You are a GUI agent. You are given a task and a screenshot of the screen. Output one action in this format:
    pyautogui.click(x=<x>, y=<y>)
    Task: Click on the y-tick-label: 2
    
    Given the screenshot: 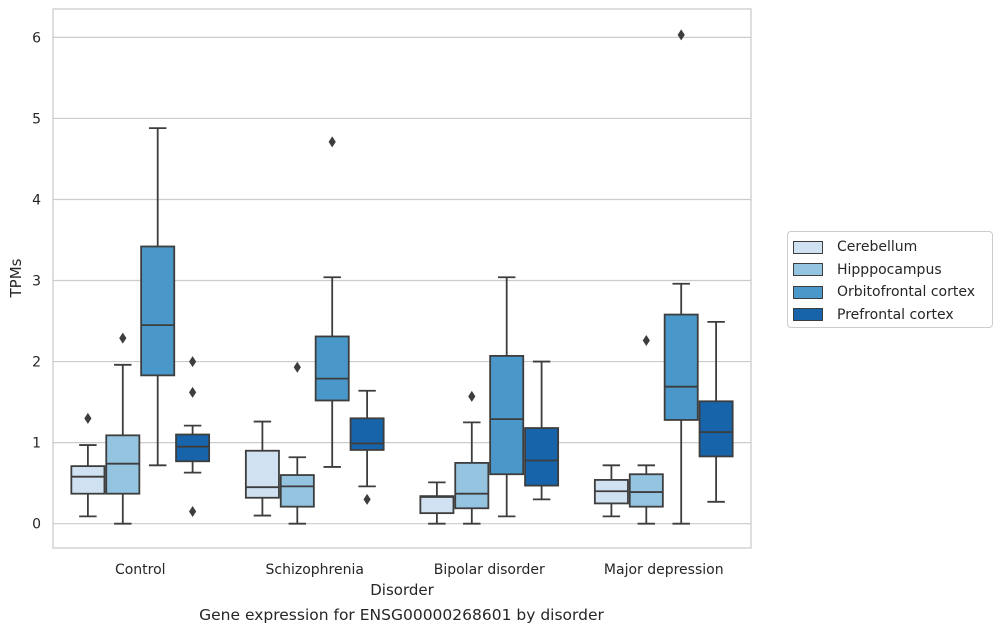 What is the action you would take?
    pyautogui.click(x=36, y=363)
    